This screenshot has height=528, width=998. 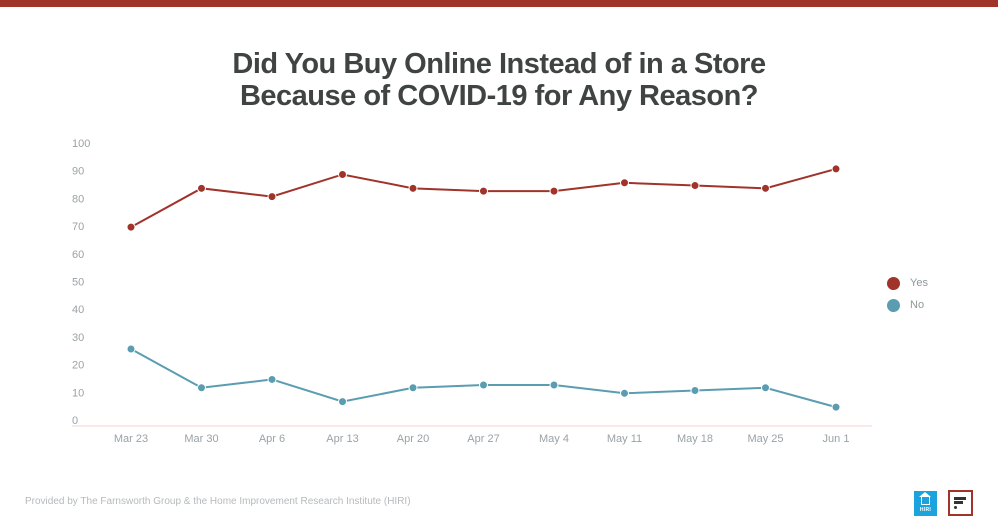 I want to click on series-line-yes, so click(x=483, y=197).